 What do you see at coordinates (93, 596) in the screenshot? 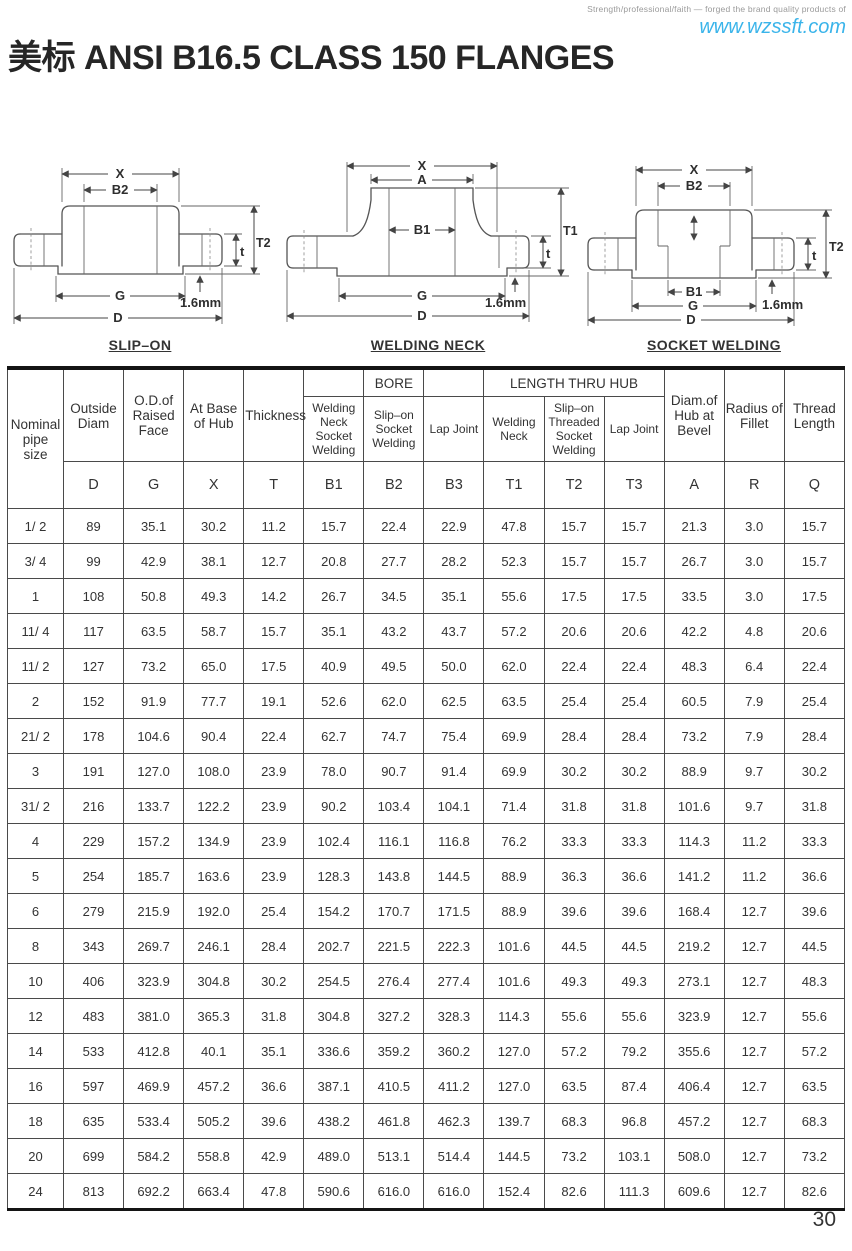
I see `value-cell: 108` at bounding box center [93, 596].